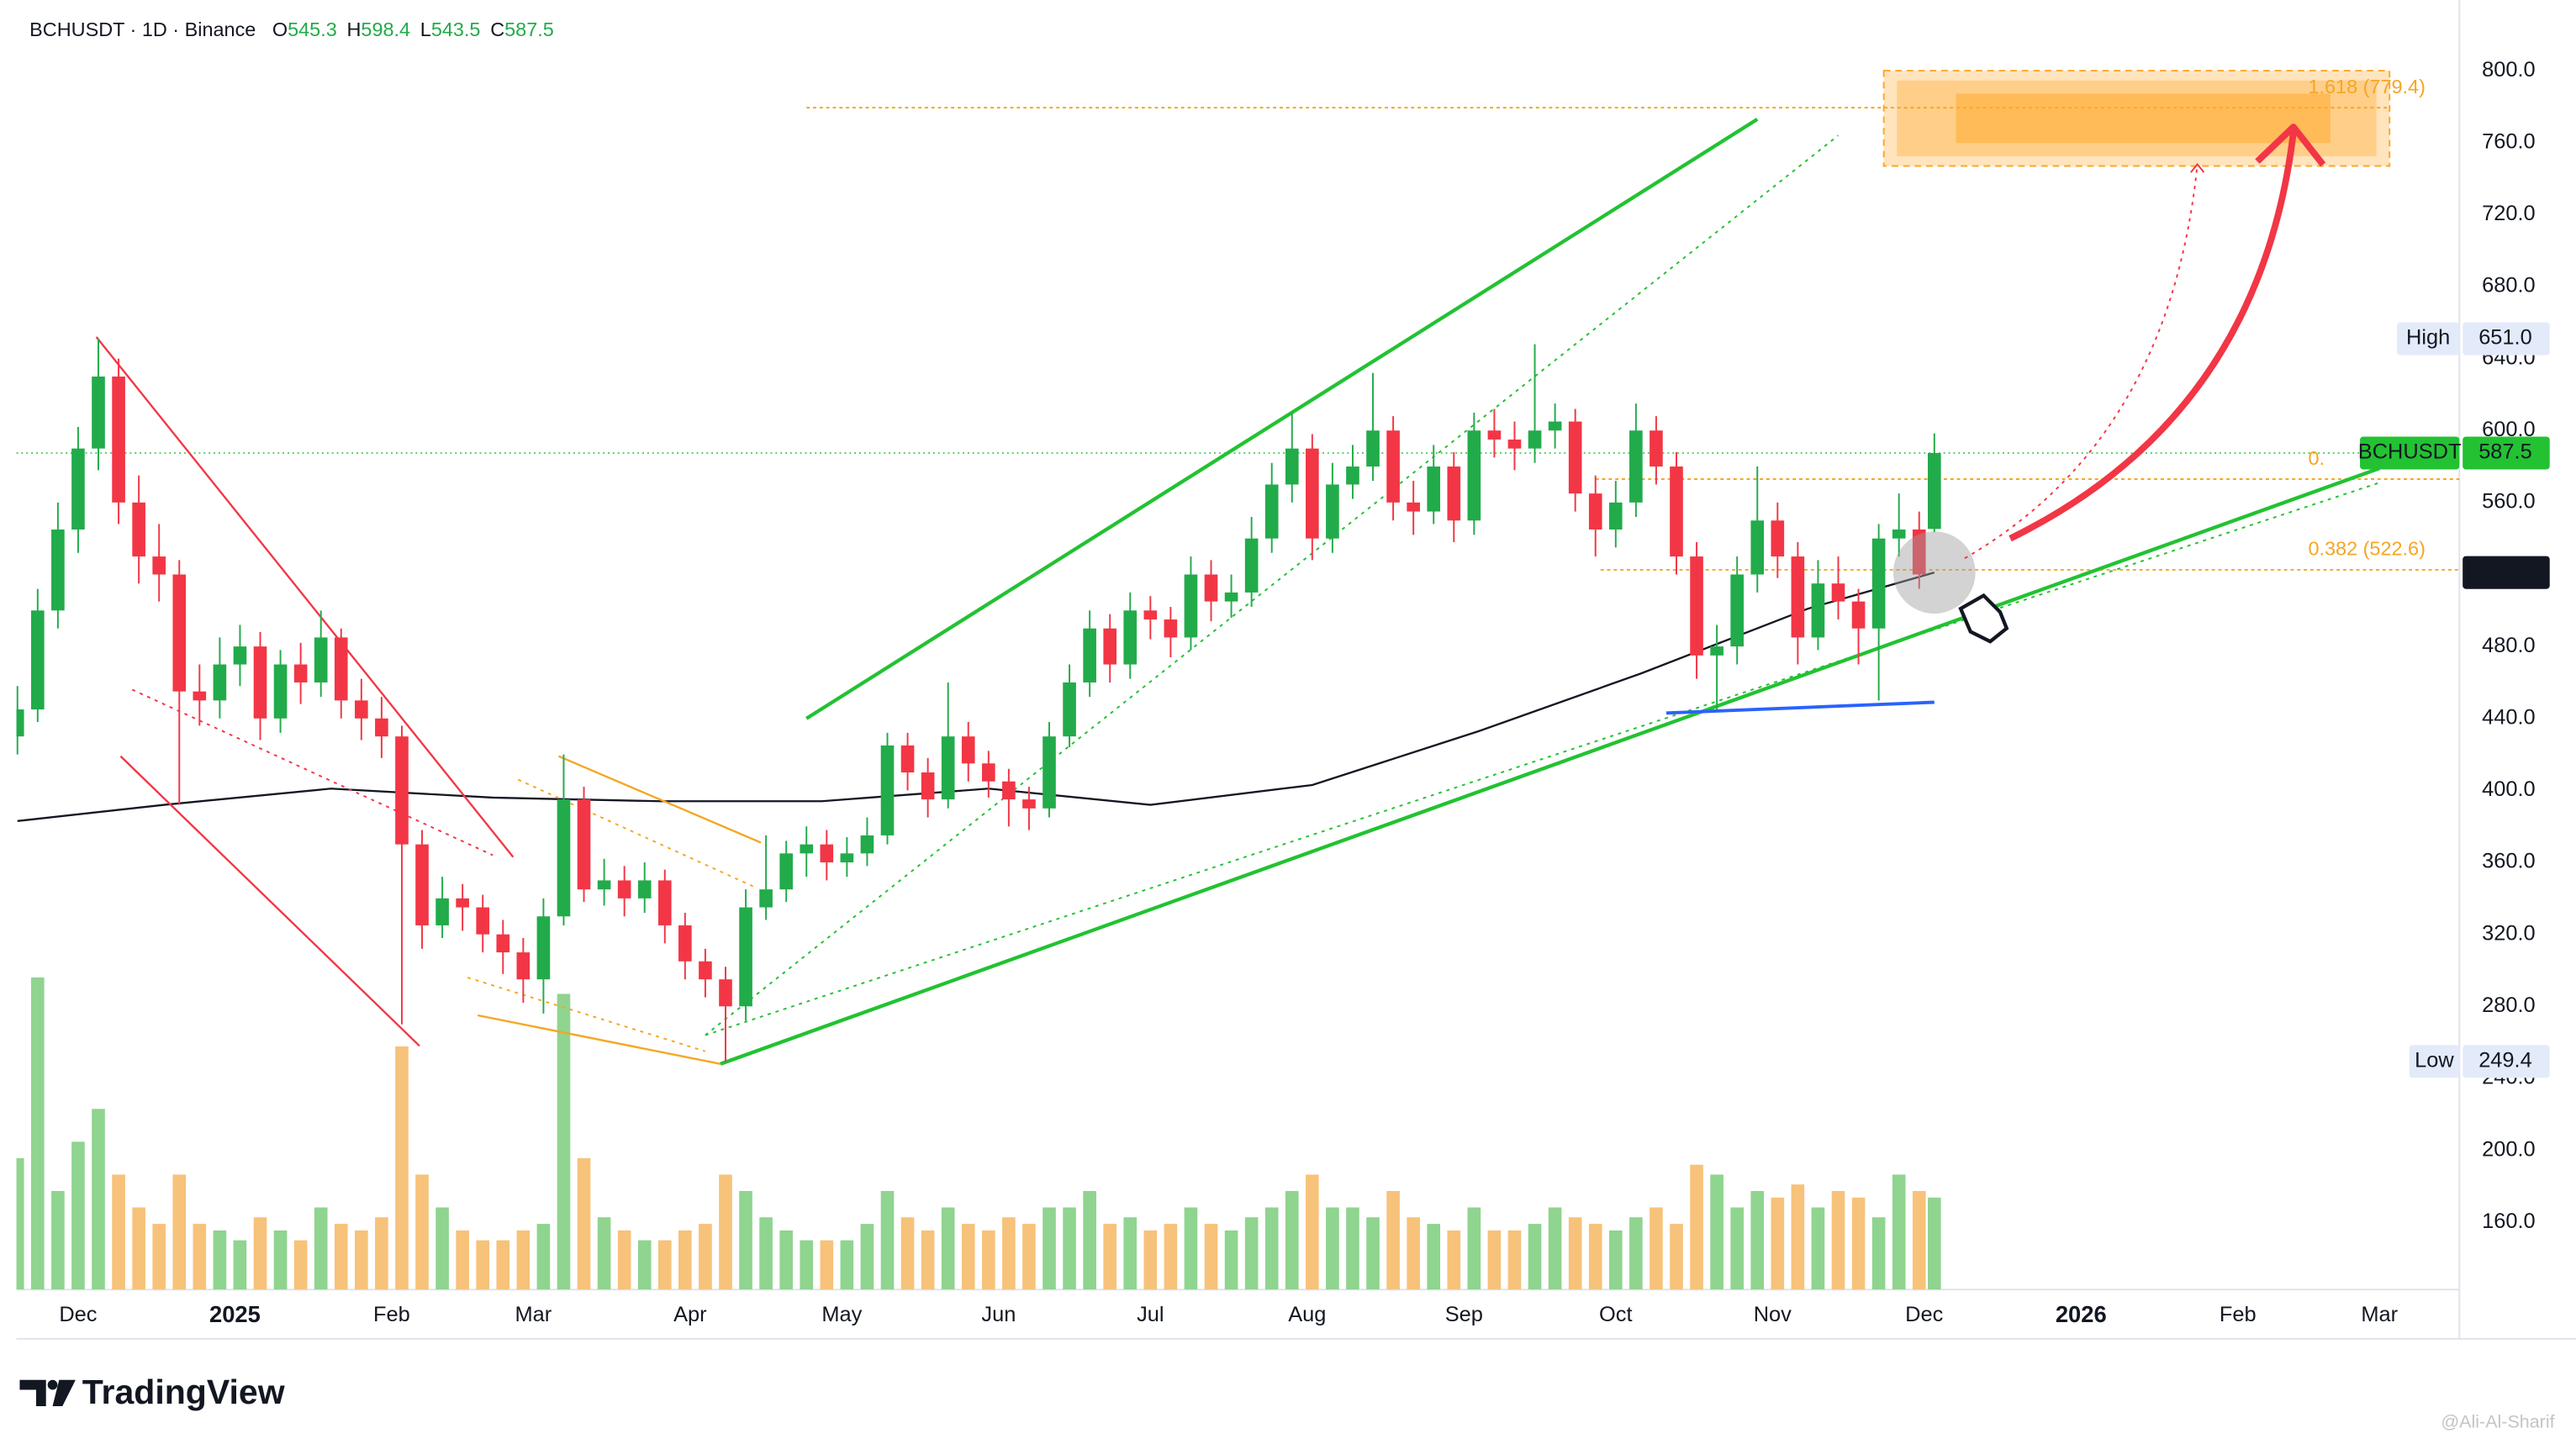  What do you see at coordinates (32, 1393) in the screenshot?
I see `logo-mark` at bounding box center [32, 1393].